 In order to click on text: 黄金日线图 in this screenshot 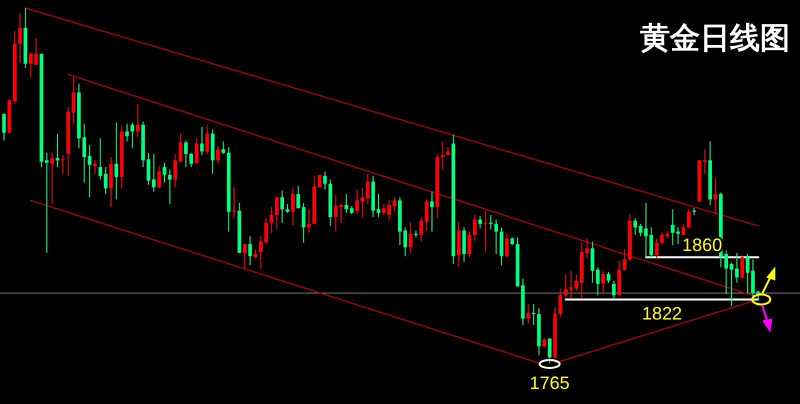, I will do `click(715, 38)`.